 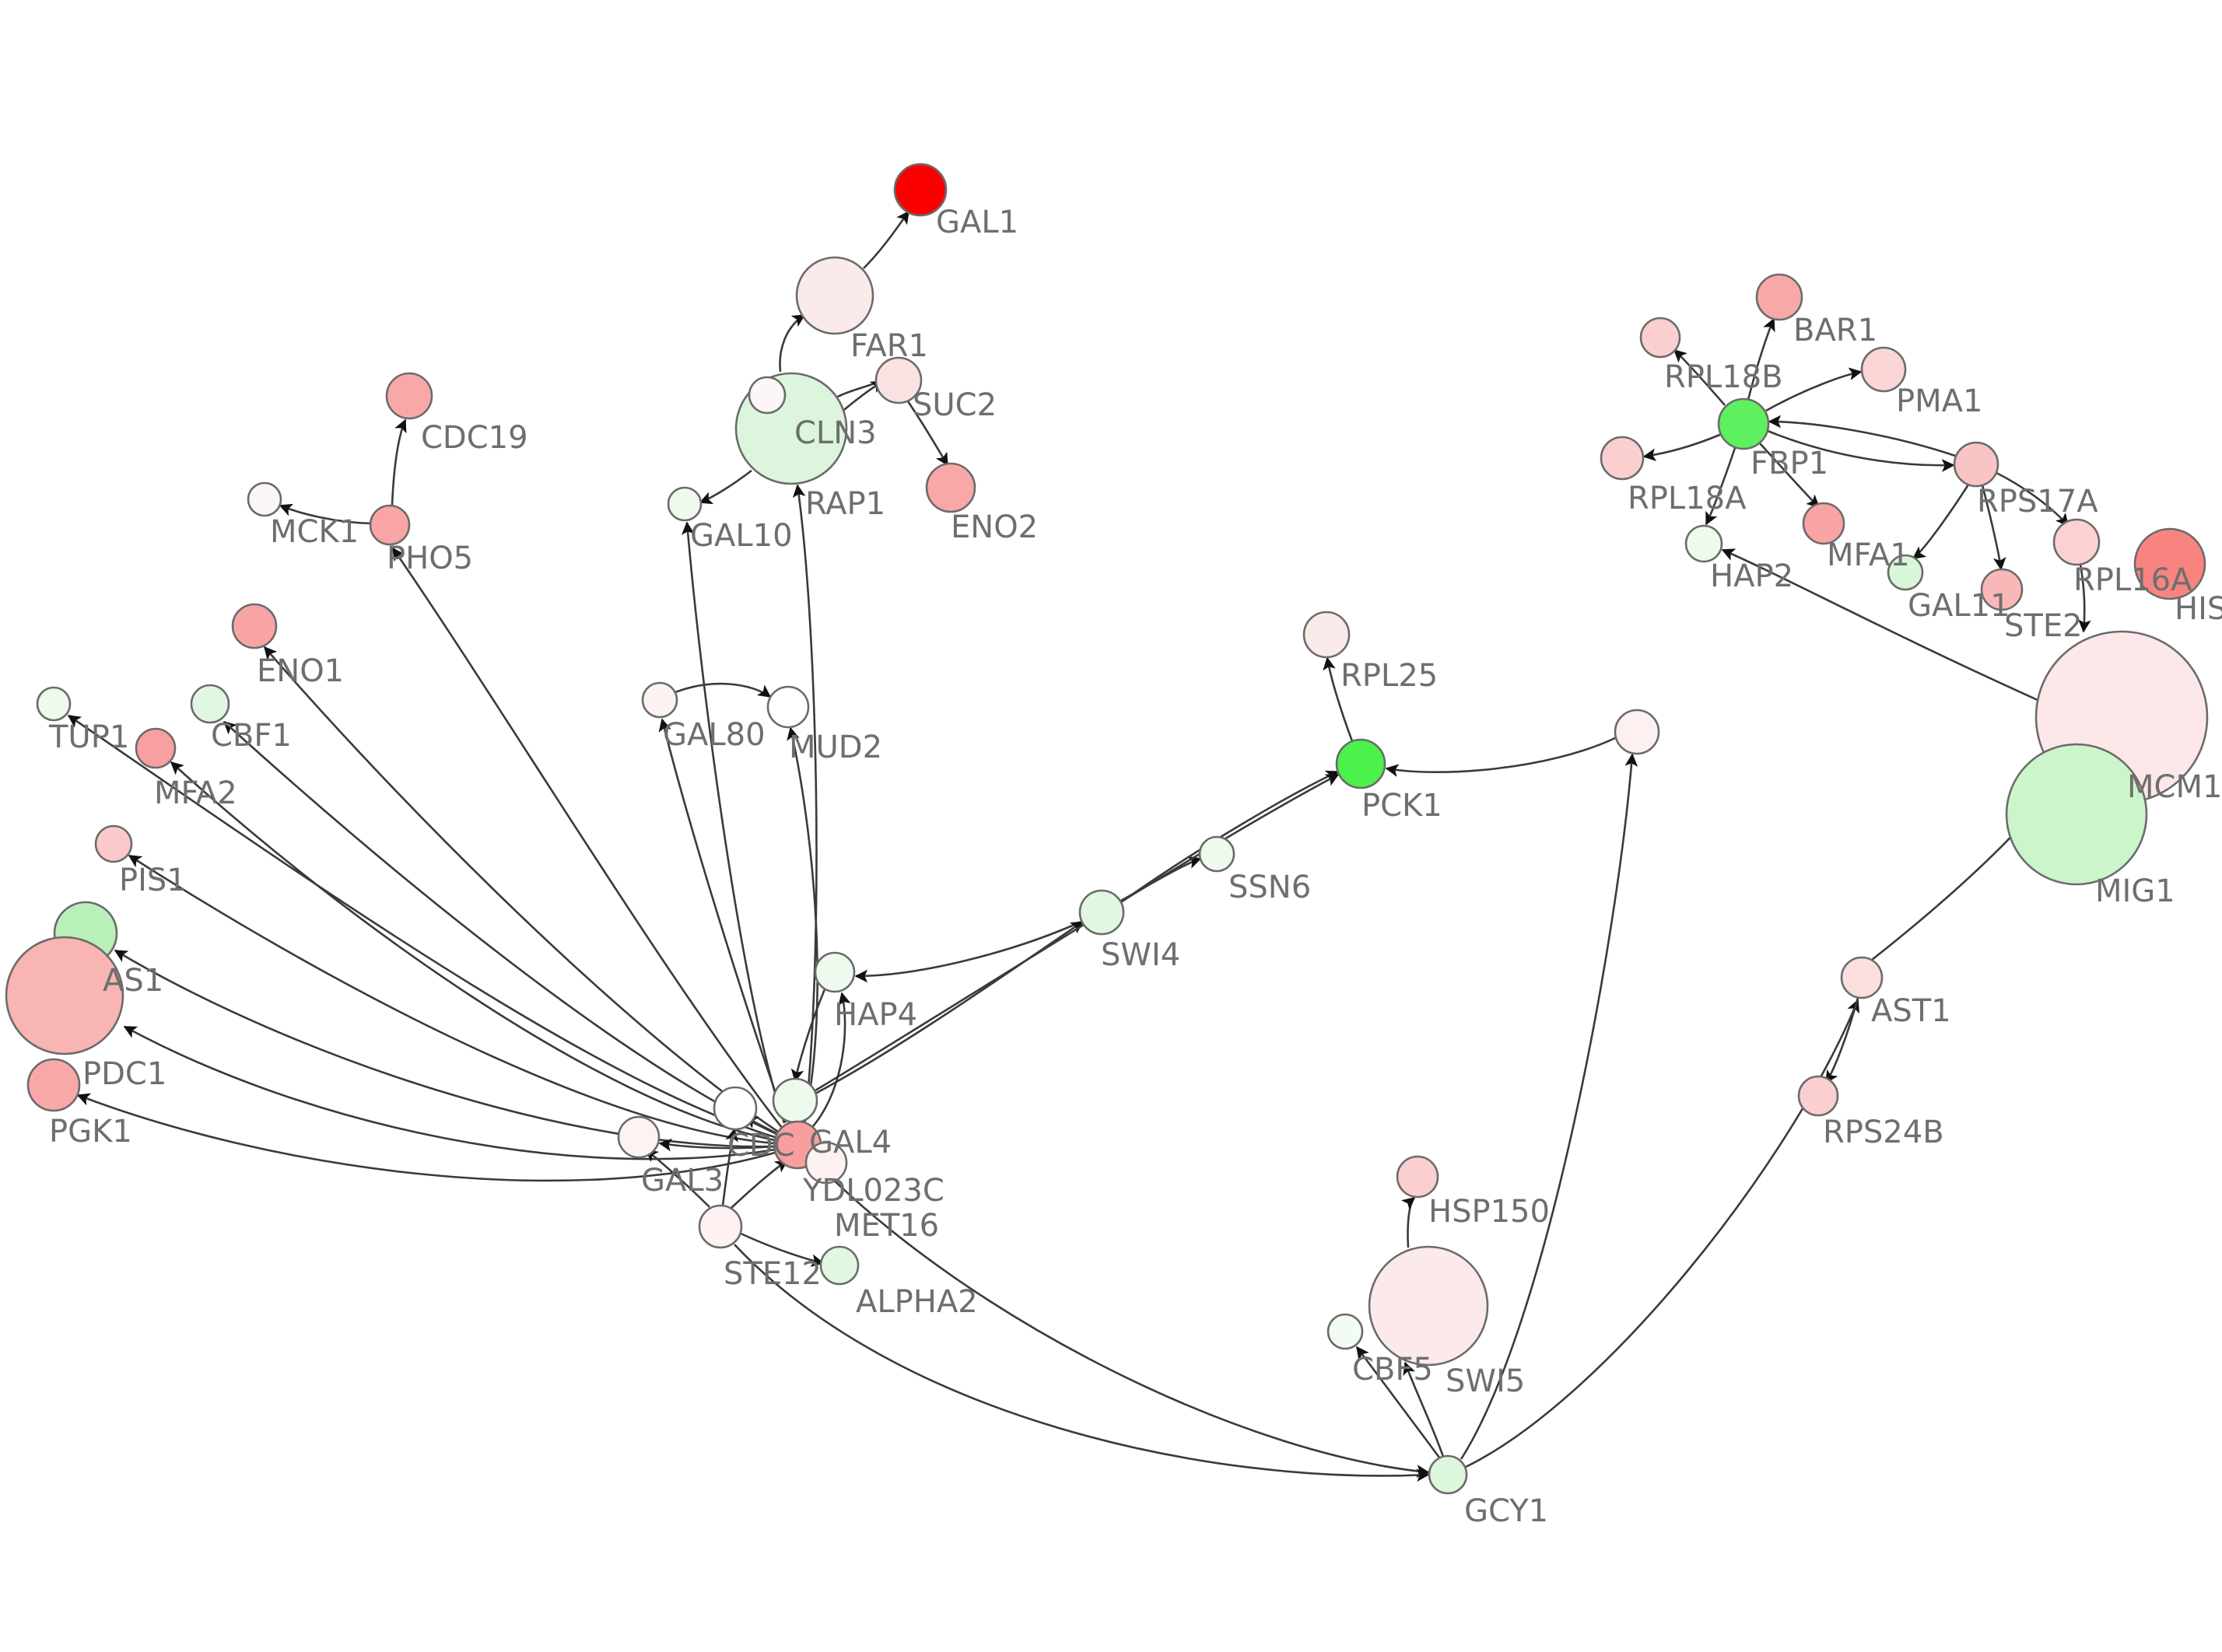 I want to click on graph-node-label: HSP150, so click(x=1489, y=1212).